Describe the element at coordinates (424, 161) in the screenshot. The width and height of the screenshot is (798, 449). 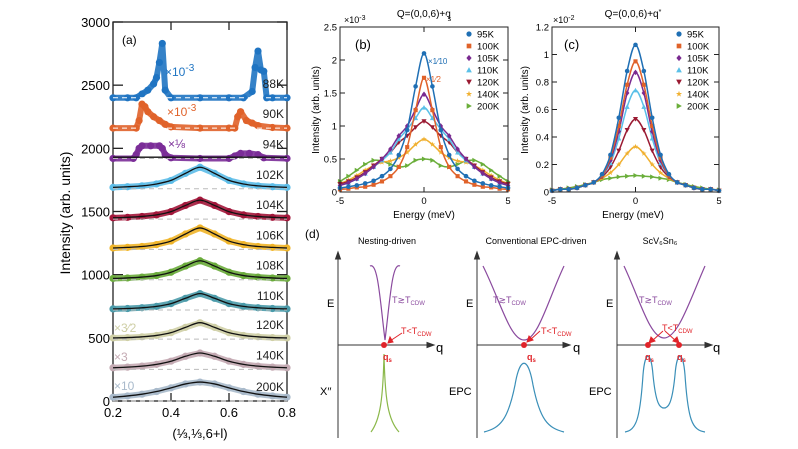
I see `series-140K` at that location.